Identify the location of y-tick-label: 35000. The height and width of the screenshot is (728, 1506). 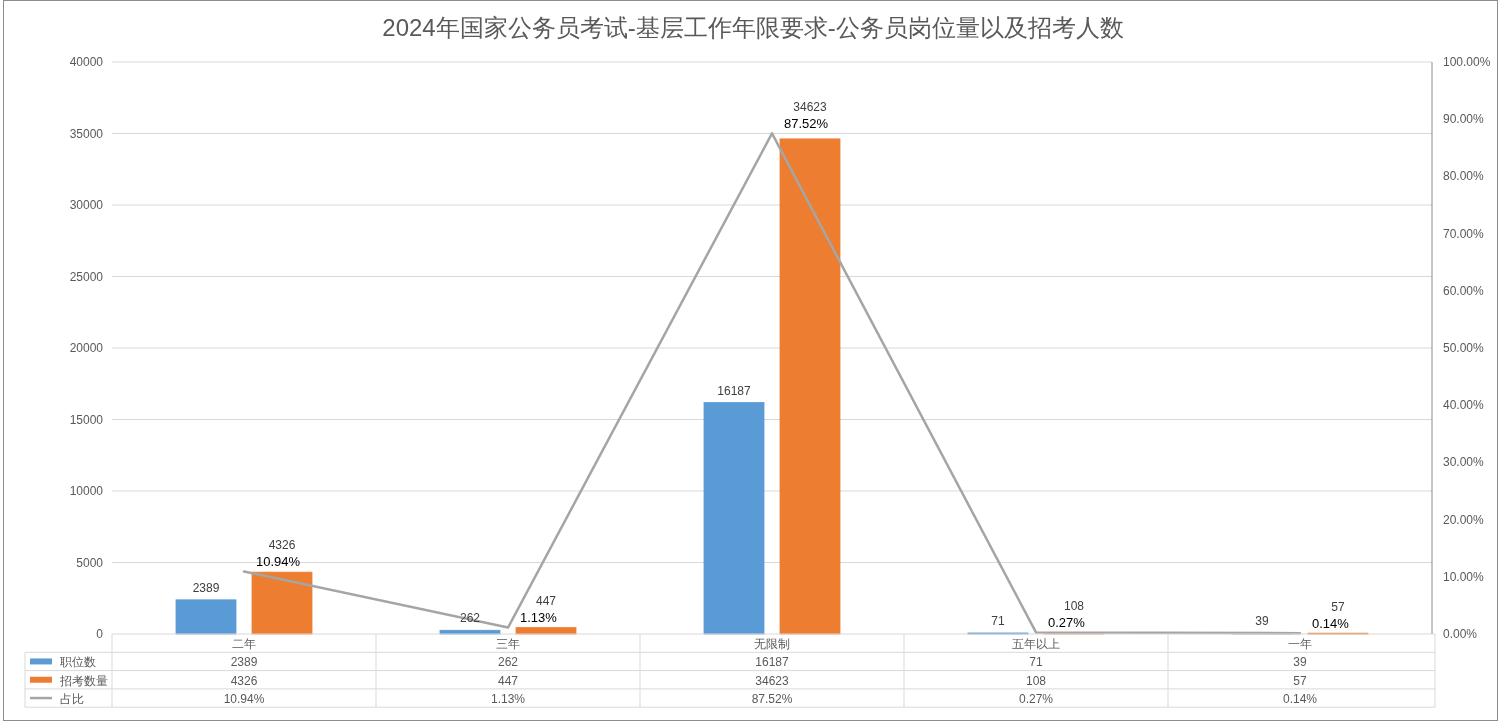
(86, 133).